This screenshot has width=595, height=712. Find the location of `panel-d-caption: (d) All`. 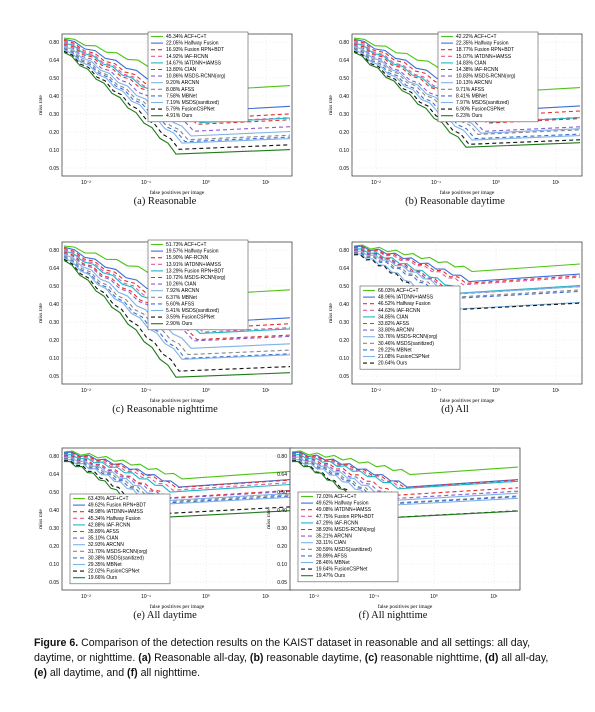

panel-d-caption: (d) All is located at coordinates (455, 409).